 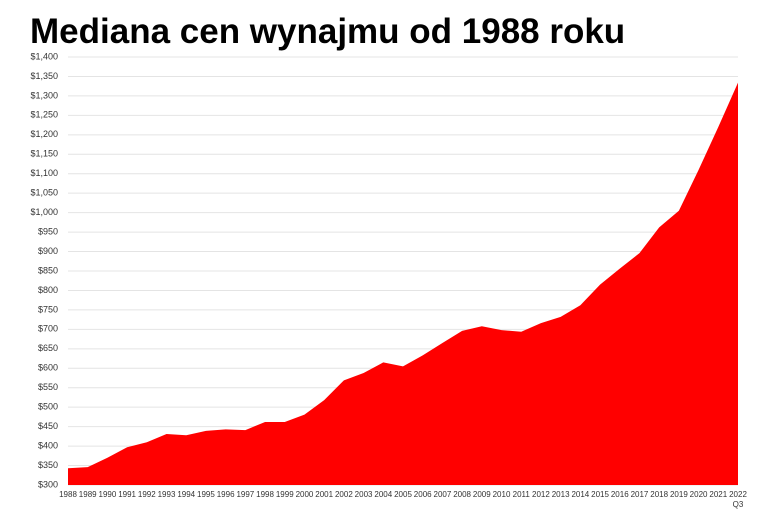 What do you see at coordinates (44, 193) in the screenshot?
I see `y-tick-label: $1,050` at bounding box center [44, 193].